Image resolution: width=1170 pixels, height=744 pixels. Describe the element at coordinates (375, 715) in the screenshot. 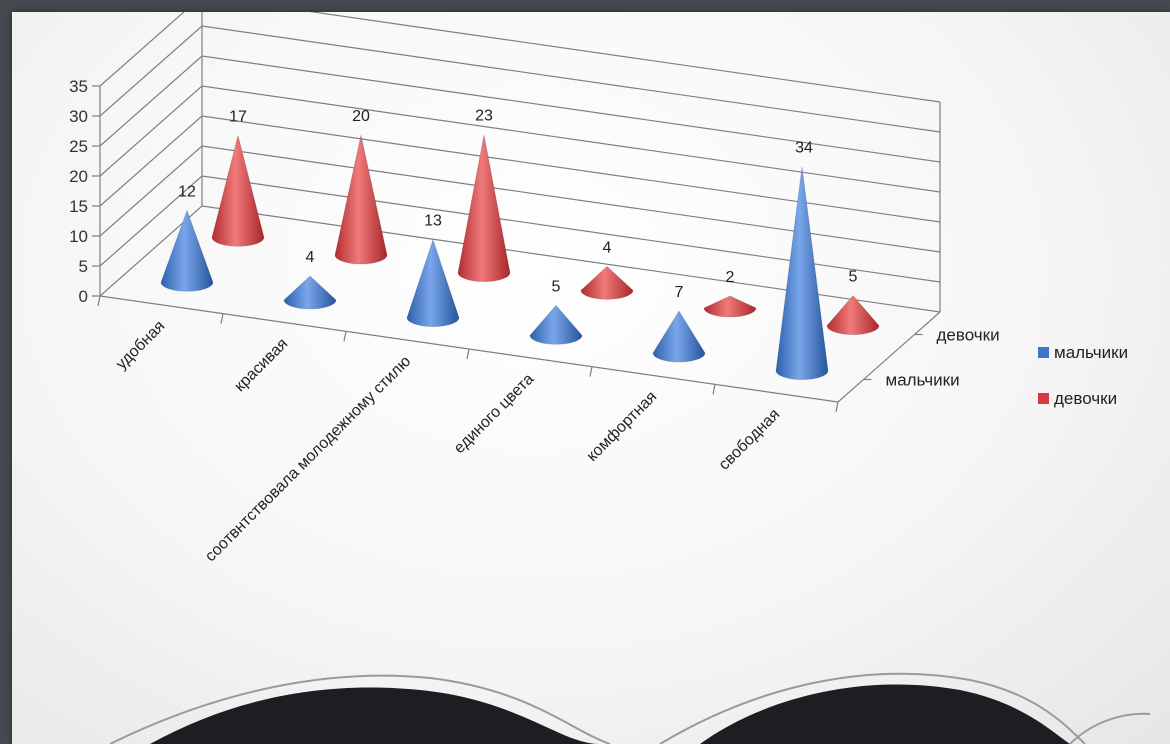

I see `decorative-swirl-left` at that location.